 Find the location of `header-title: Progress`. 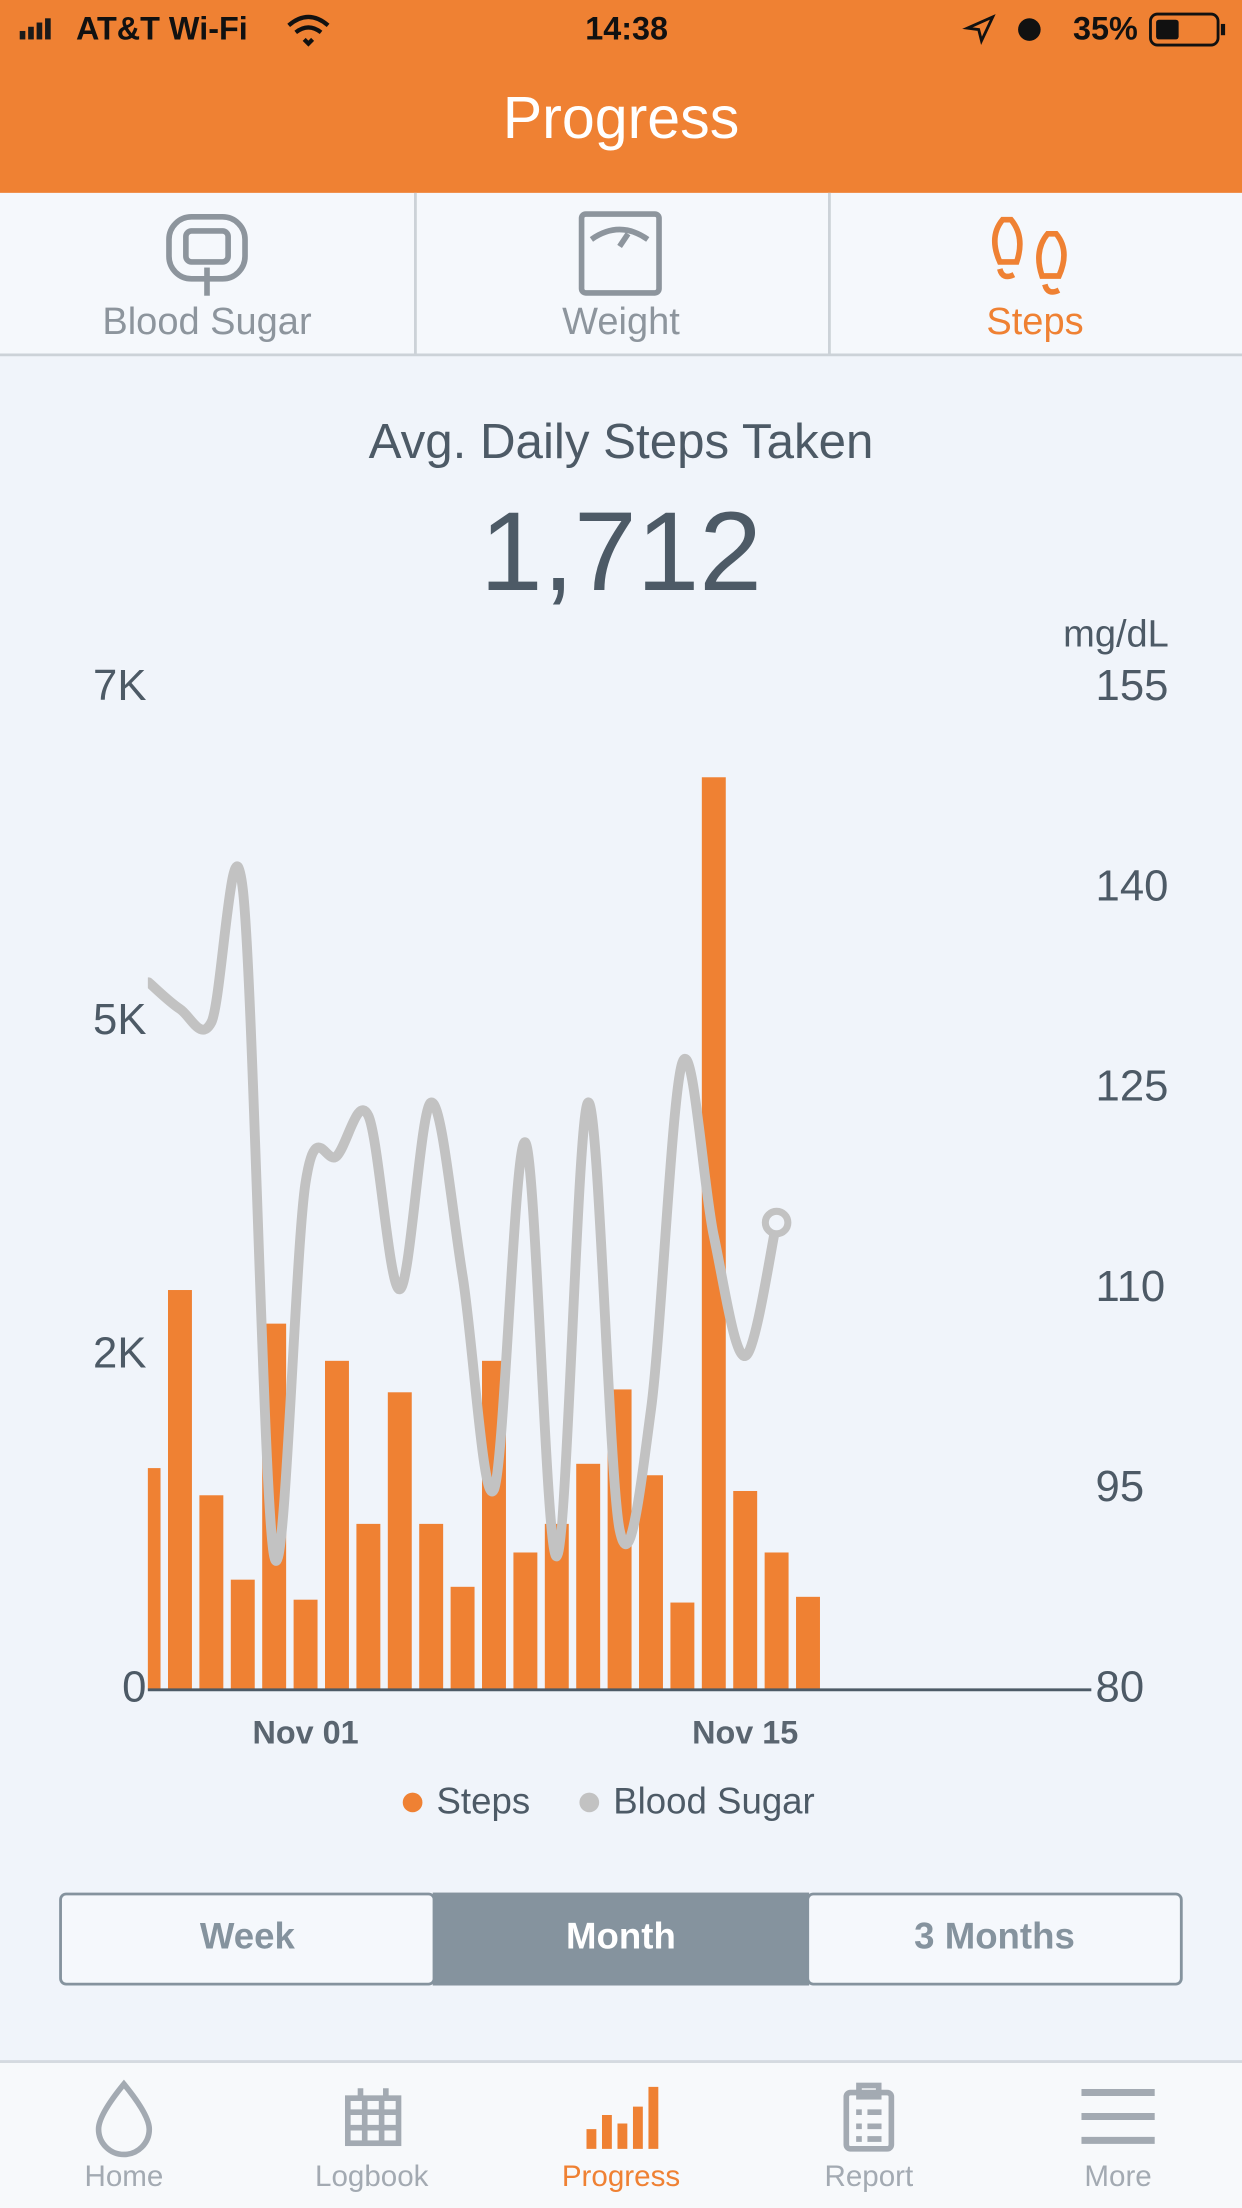

header-title: Progress is located at coordinates (621, 117).